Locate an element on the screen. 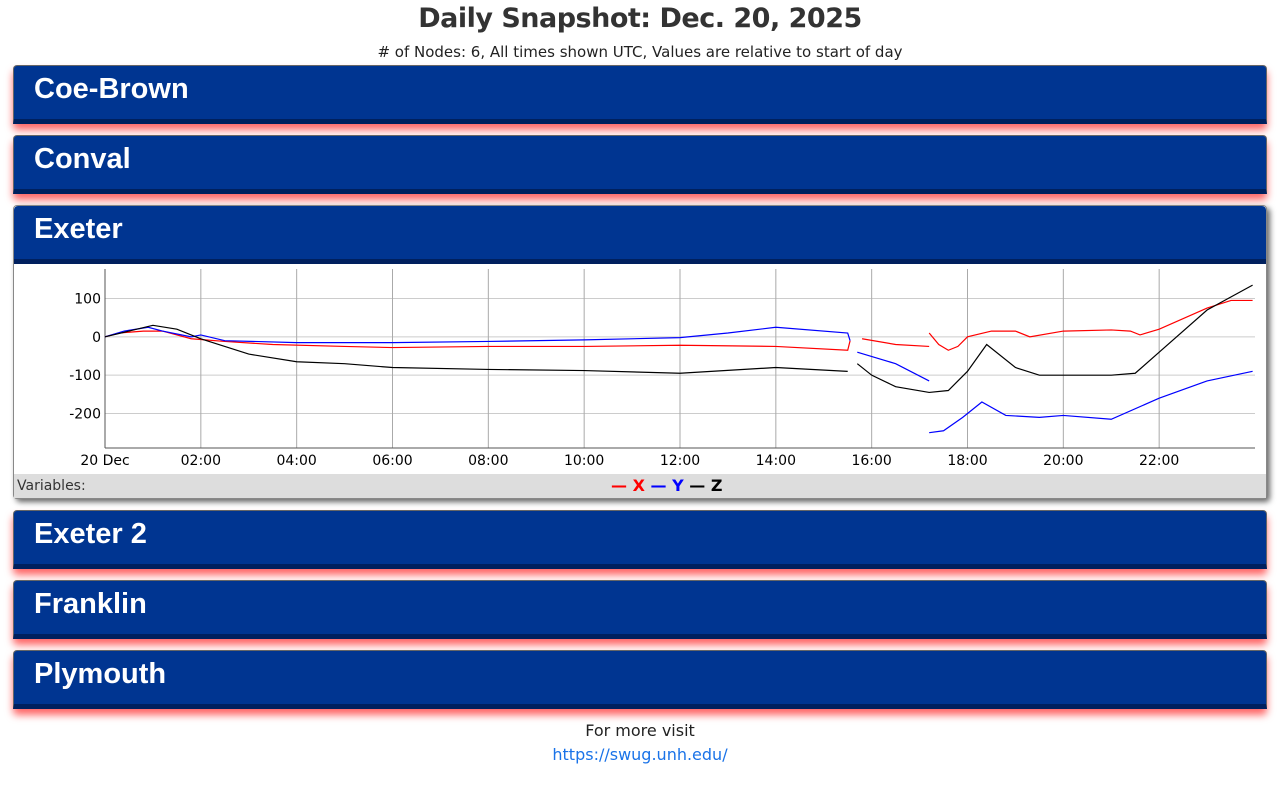 The height and width of the screenshot is (789, 1280). page-title: Daily Snapshot: Dec. 20, 2025 is located at coordinates (640, 18).